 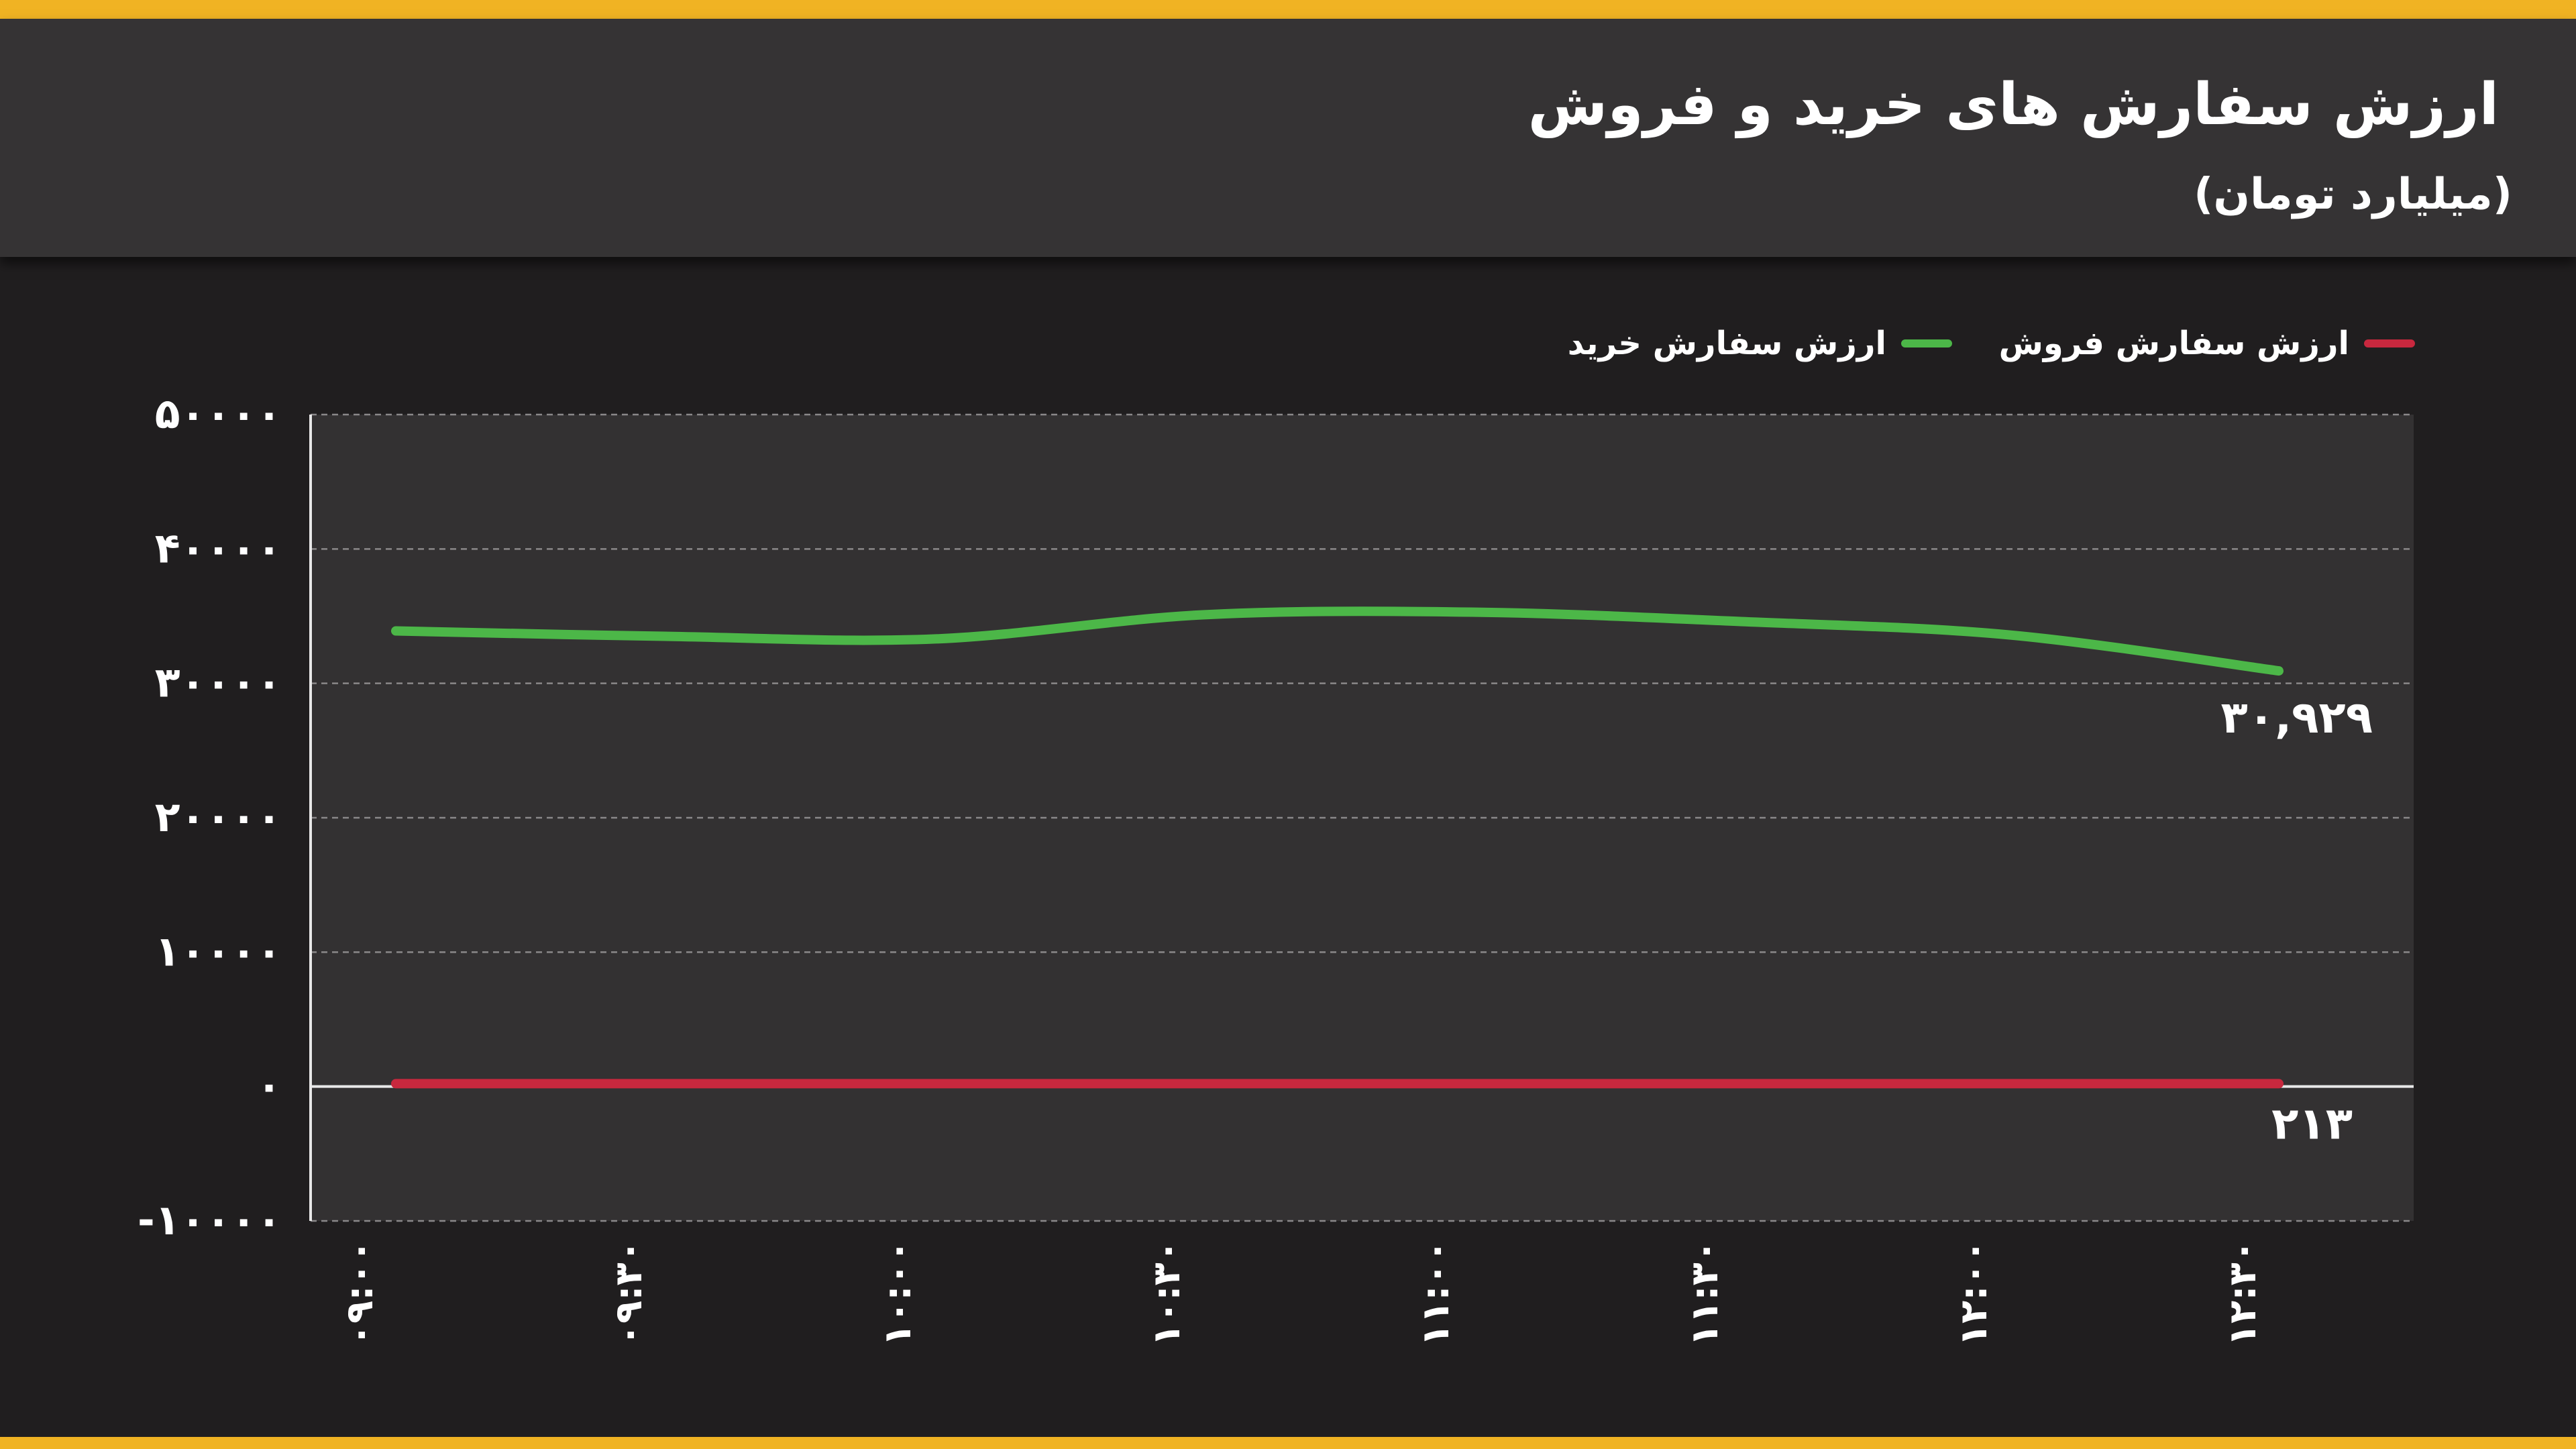 I want to click on legend-buy: ارزش سفارش خرید, so click(x=1760, y=343).